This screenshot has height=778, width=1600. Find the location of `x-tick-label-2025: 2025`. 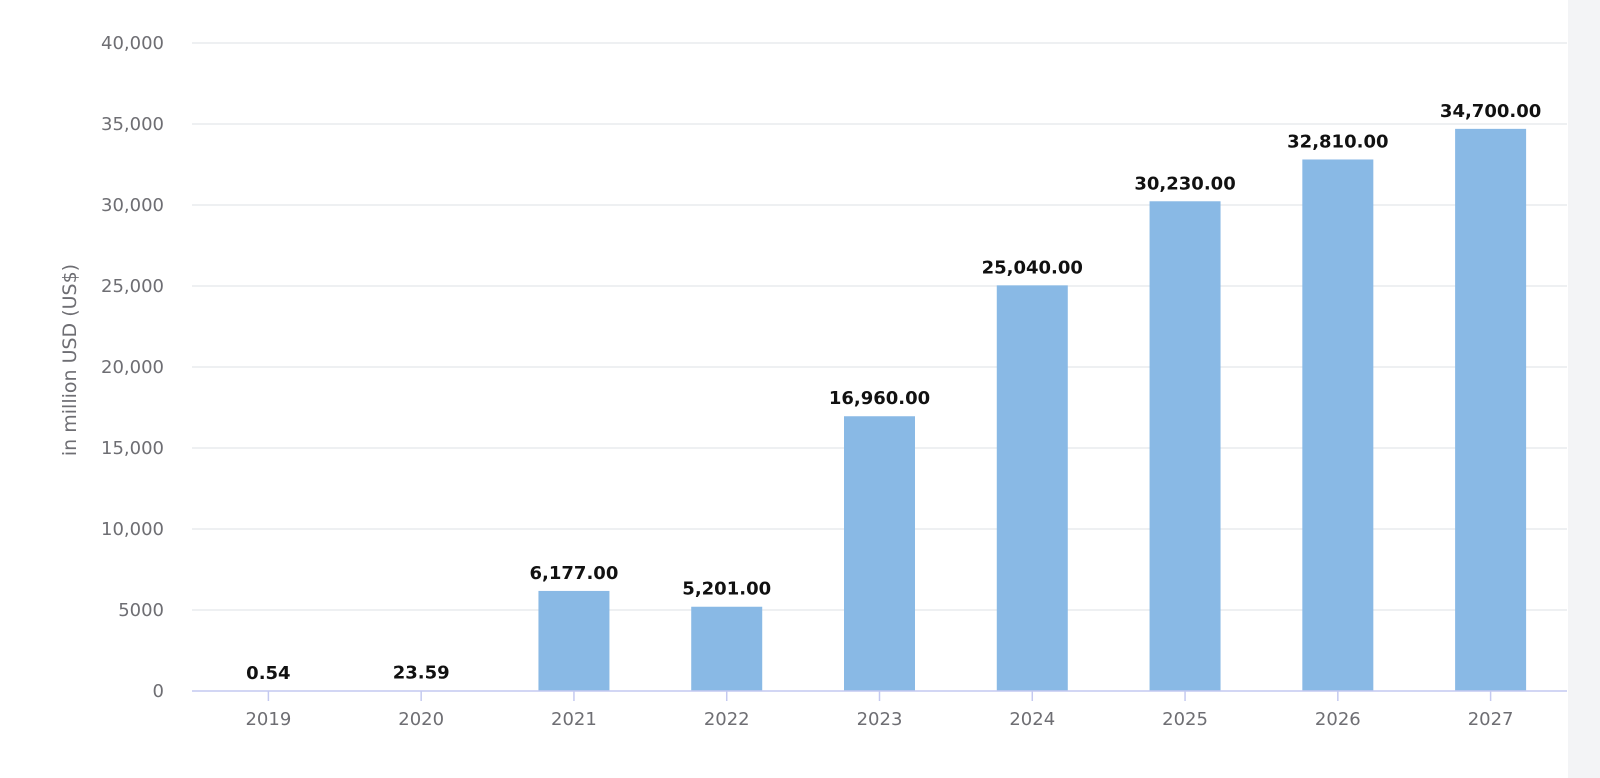

x-tick-label-2025: 2025 is located at coordinates (1185, 719).